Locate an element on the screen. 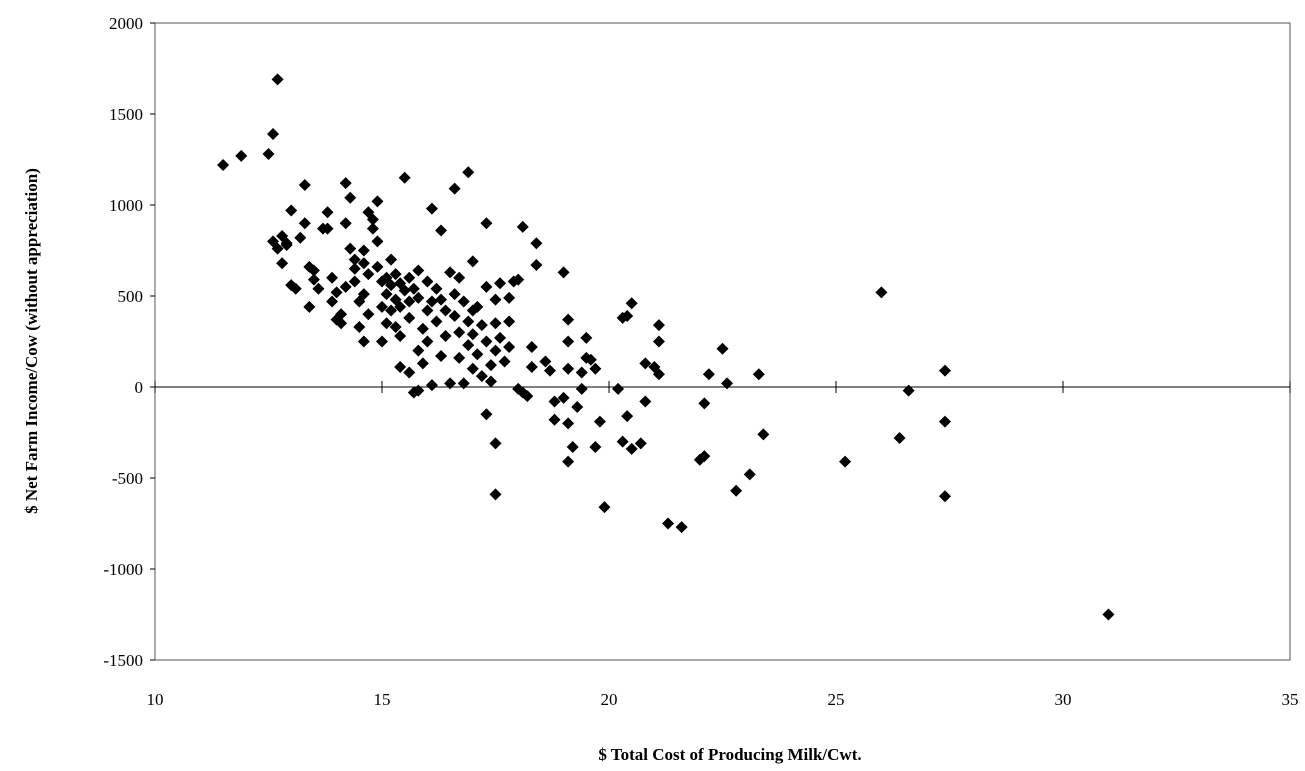  x-axis-title: $ Total Cost of Producing Milk/Cwt. is located at coordinates (729, 754).